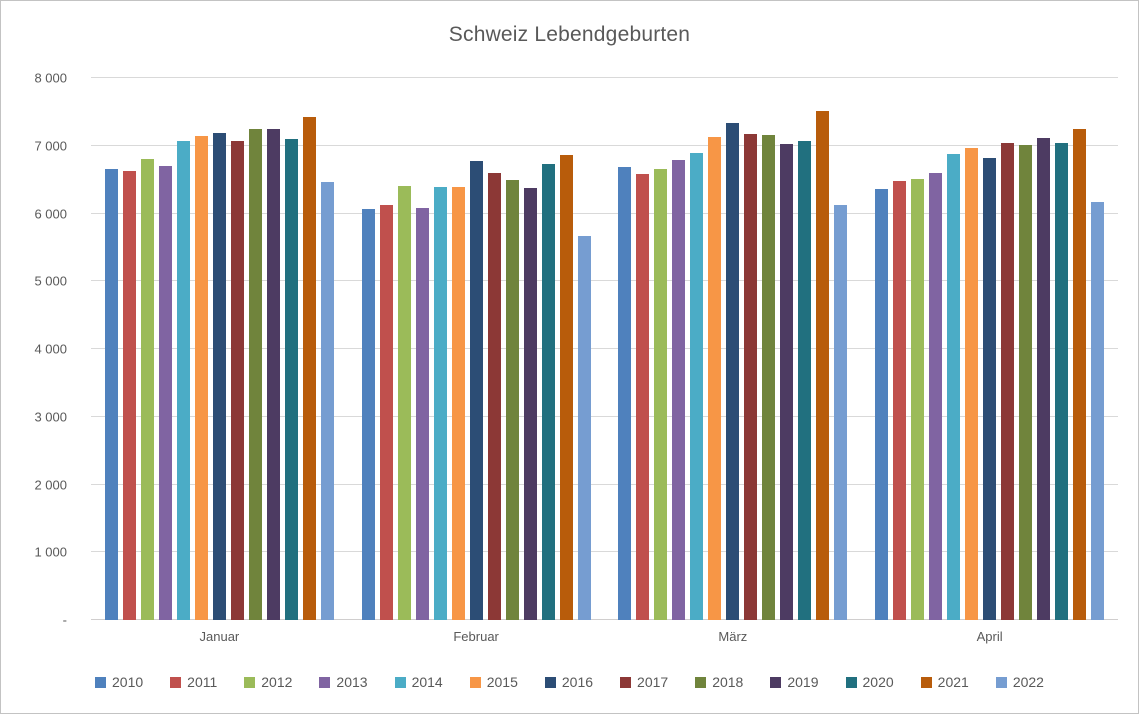 The height and width of the screenshot is (714, 1139). I want to click on bar-2010-februar, so click(368, 414).